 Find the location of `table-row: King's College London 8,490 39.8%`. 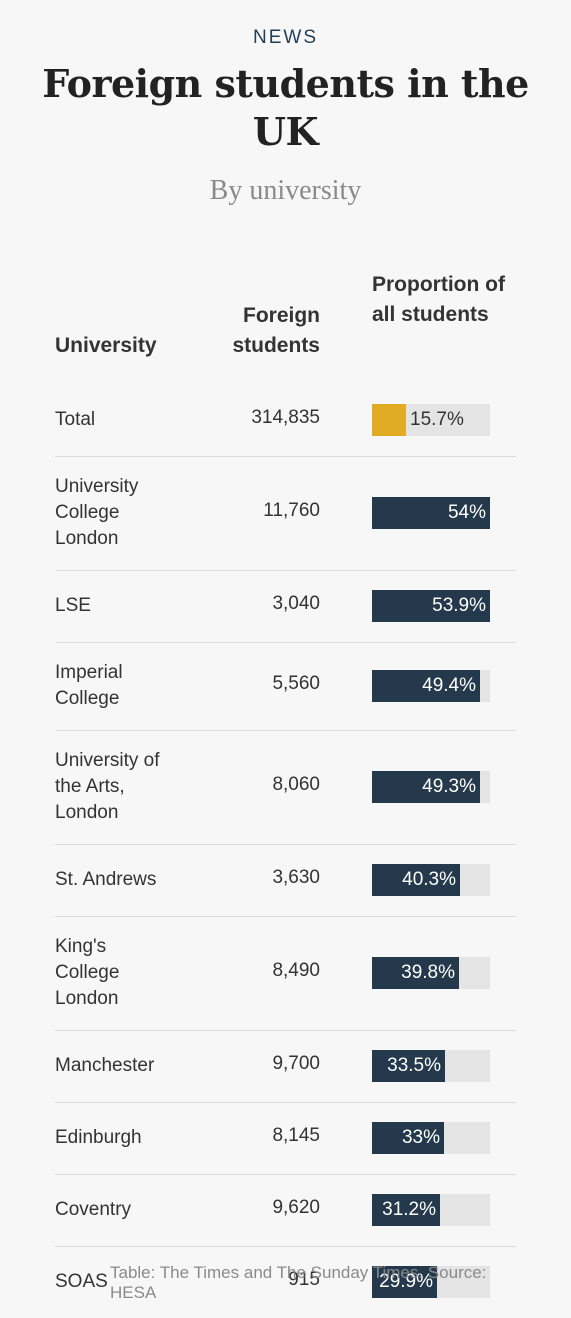

table-row: King's College London 8,490 39.8% is located at coordinates (285, 973).